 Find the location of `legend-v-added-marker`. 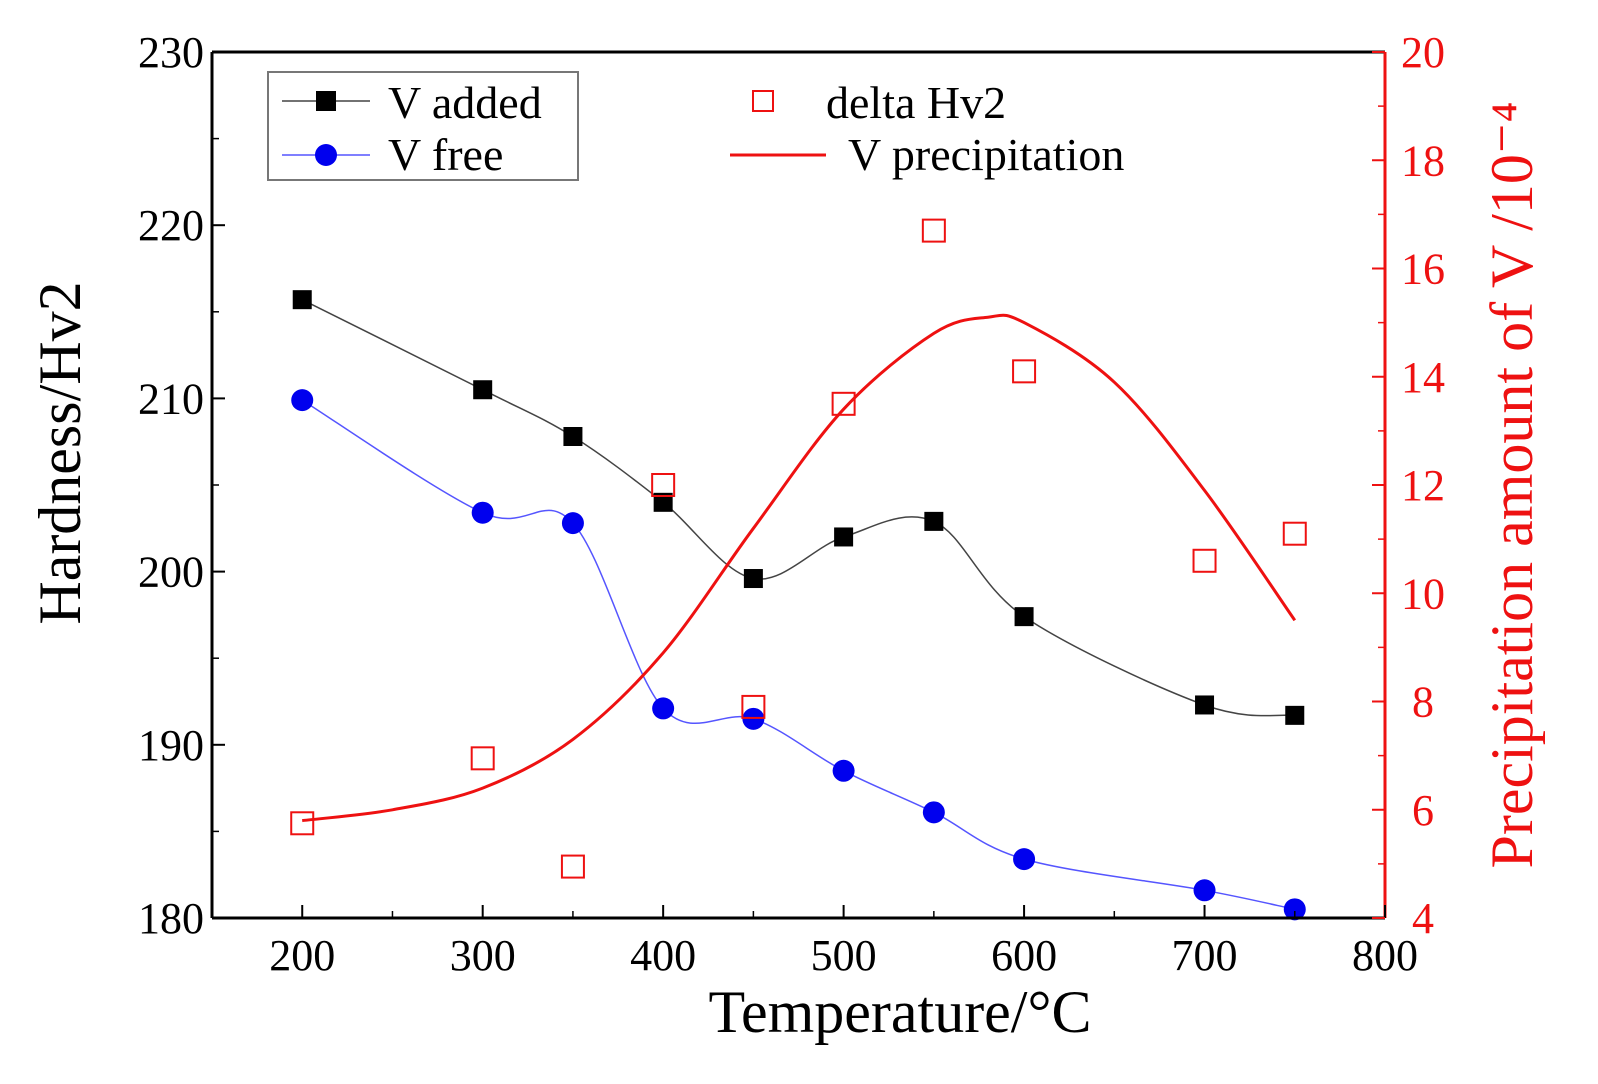

legend-v-added-marker is located at coordinates (326, 101).